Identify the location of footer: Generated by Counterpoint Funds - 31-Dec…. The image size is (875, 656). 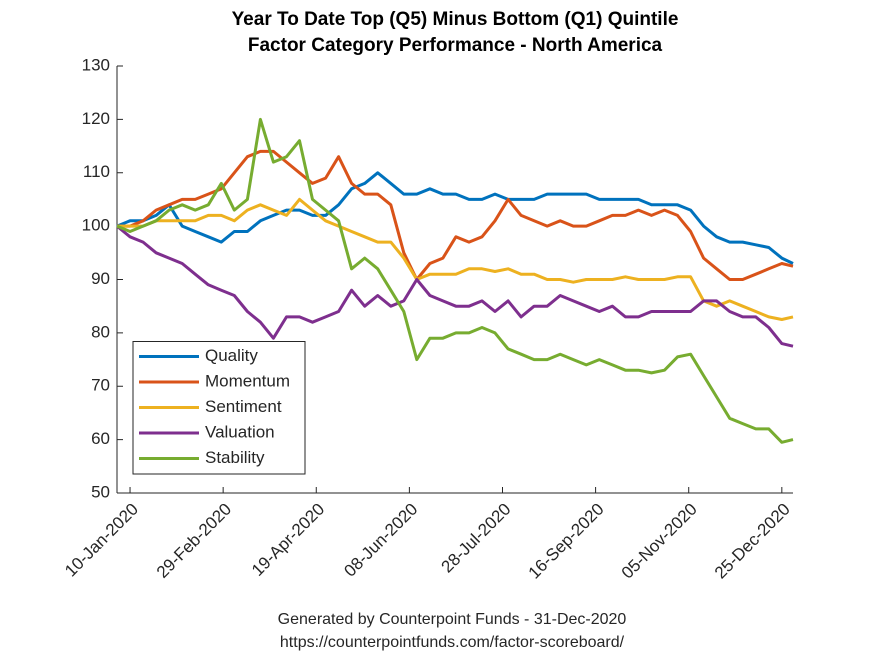
(452, 619).